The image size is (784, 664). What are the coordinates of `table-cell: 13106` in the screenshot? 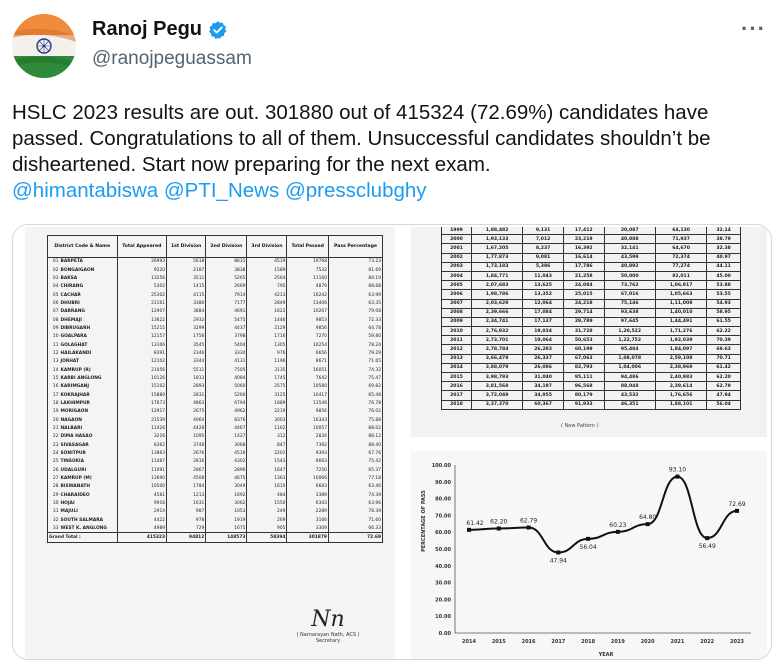 It's located at (142, 345).